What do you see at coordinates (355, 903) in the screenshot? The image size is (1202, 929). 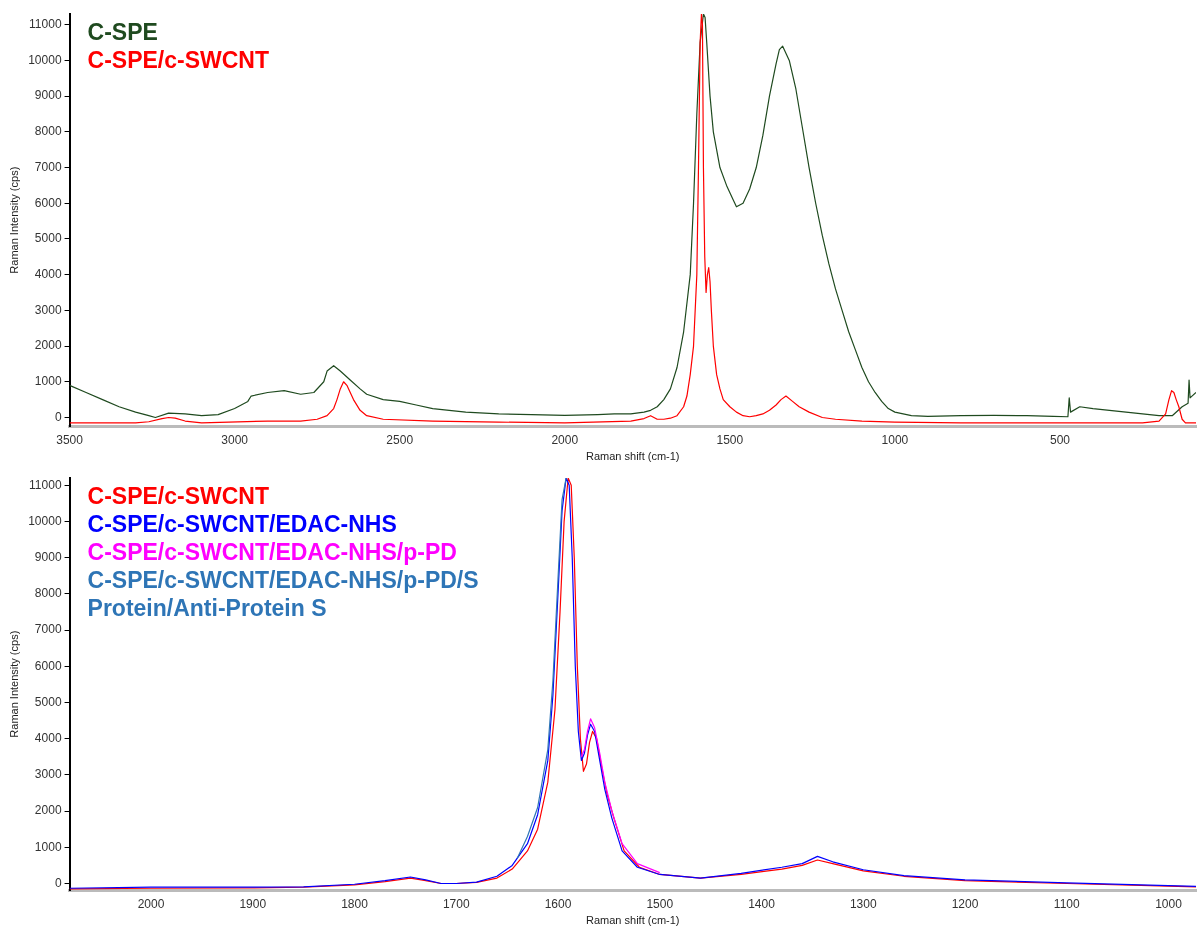 I see `x-tick-label: 1800` at bounding box center [355, 903].